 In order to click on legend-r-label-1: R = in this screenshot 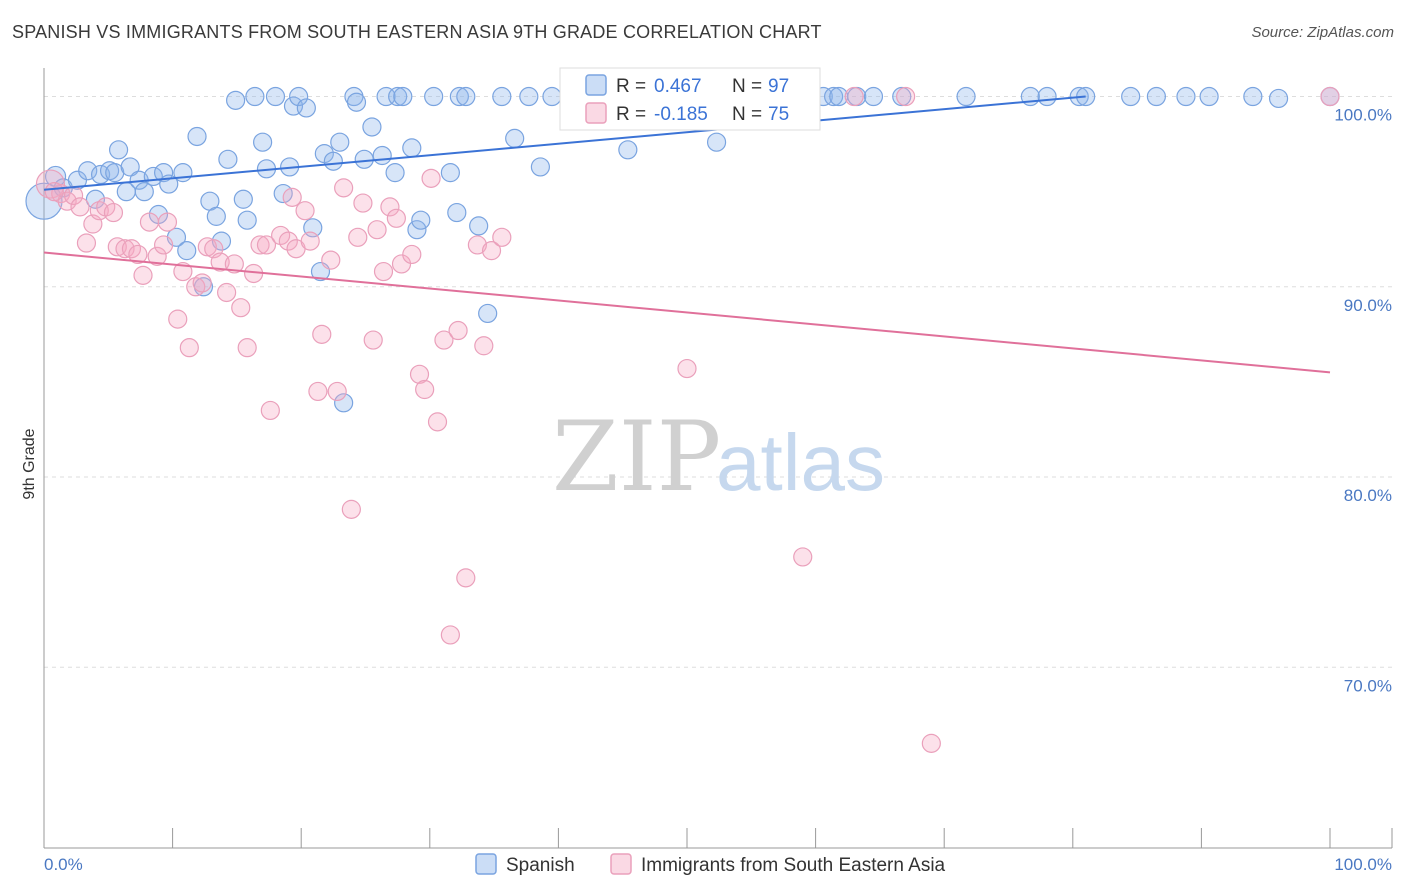, I will do `click(631, 86)`.